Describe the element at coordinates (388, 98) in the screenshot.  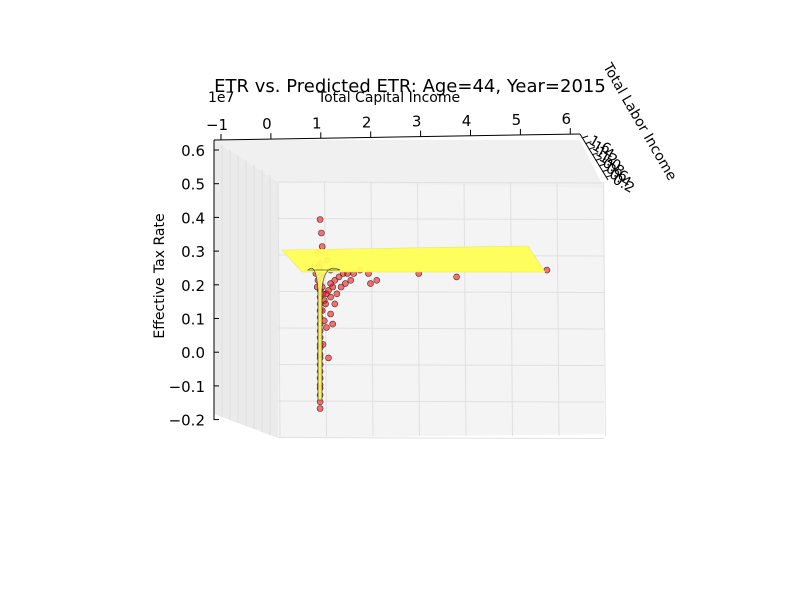
I see `x-axis-title: Total Capital Income` at that location.